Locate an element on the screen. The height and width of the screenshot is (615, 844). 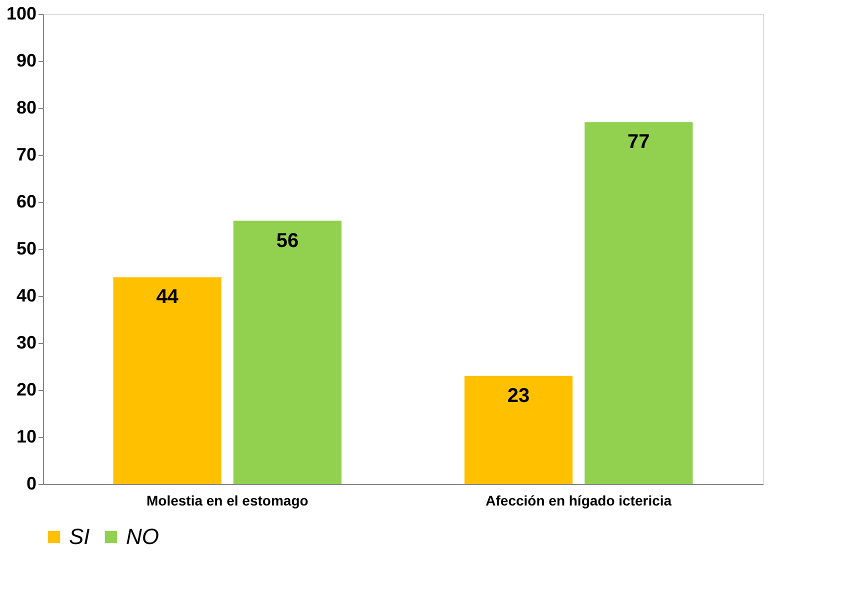
data-label: 44 is located at coordinates (168, 297).